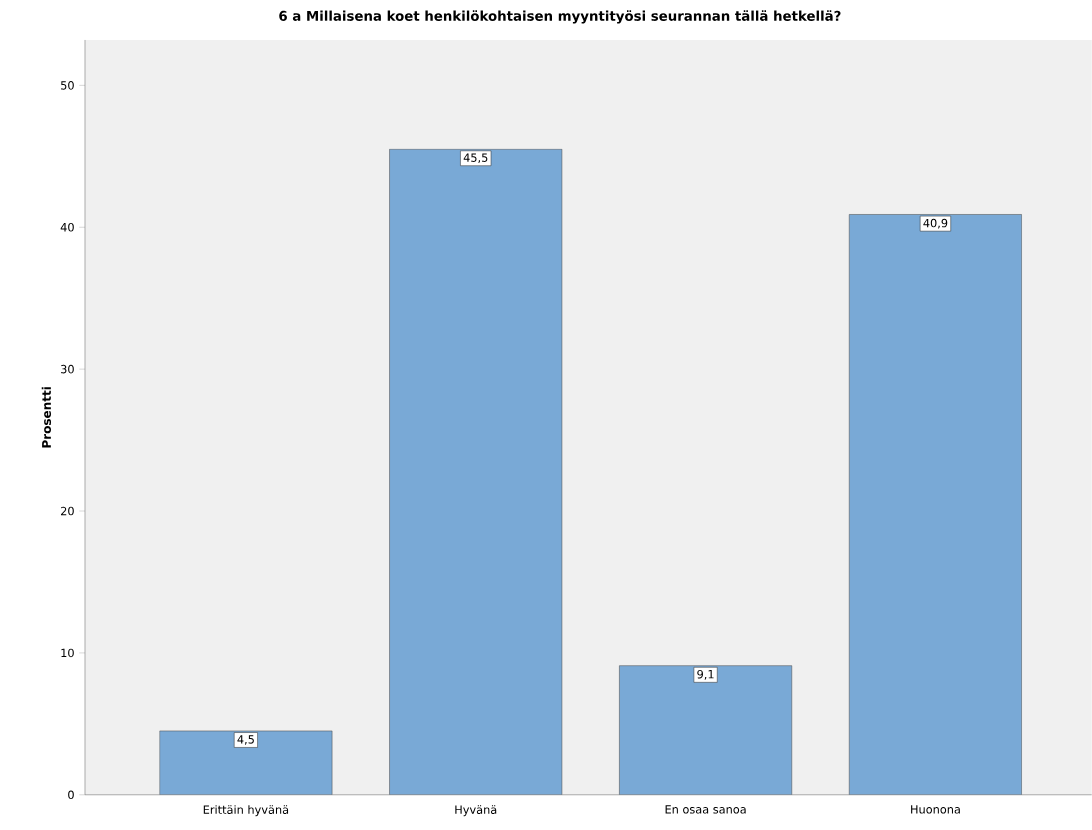  What do you see at coordinates (71, 795) in the screenshot?
I see `y-tick-label: 0` at bounding box center [71, 795].